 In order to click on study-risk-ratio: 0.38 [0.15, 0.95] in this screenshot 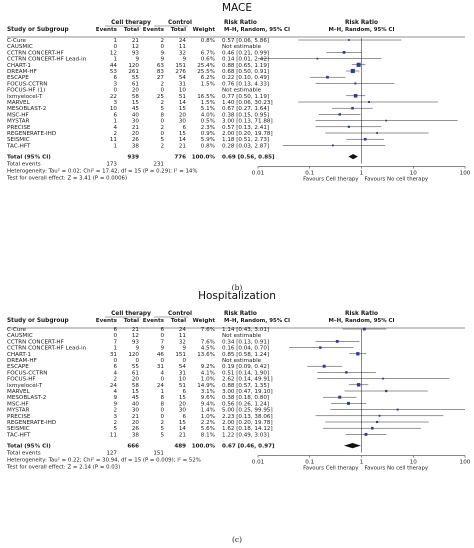, I will do `click(245, 115)`.